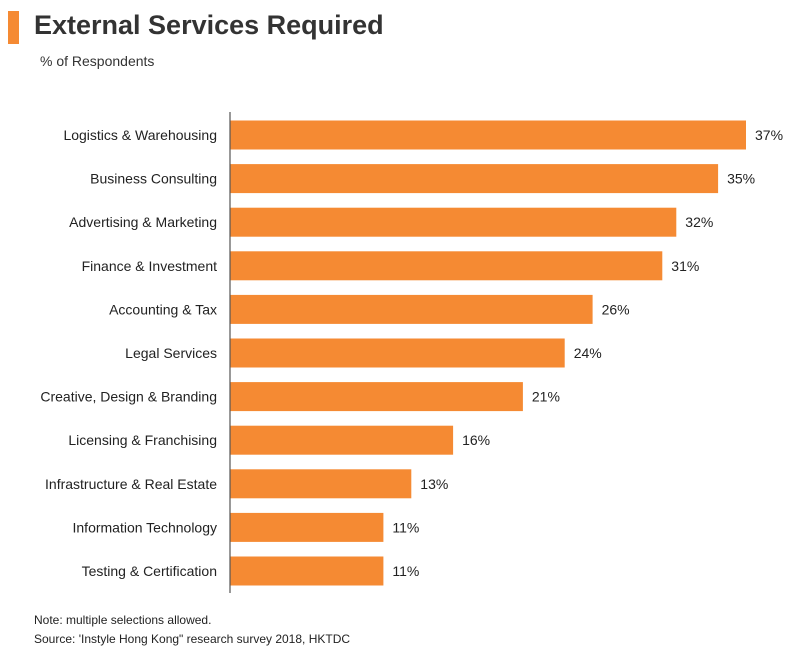  Describe the element at coordinates (741, 179) in the screenshot. I see `value-label-1: 35%` at that location.